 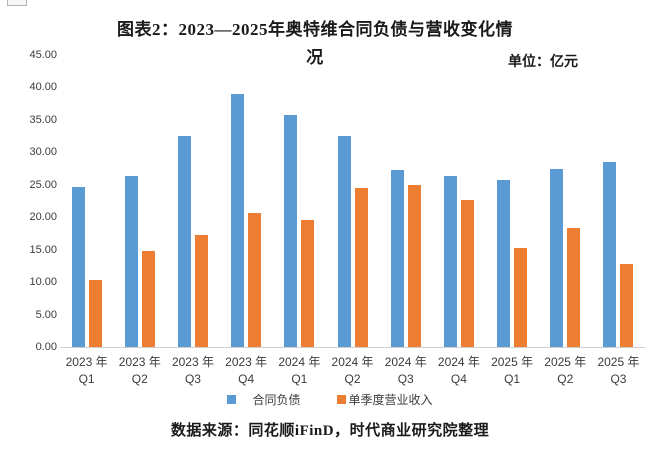 I want to click on y-tick-label: 15.00, so click(x=43, y=249).